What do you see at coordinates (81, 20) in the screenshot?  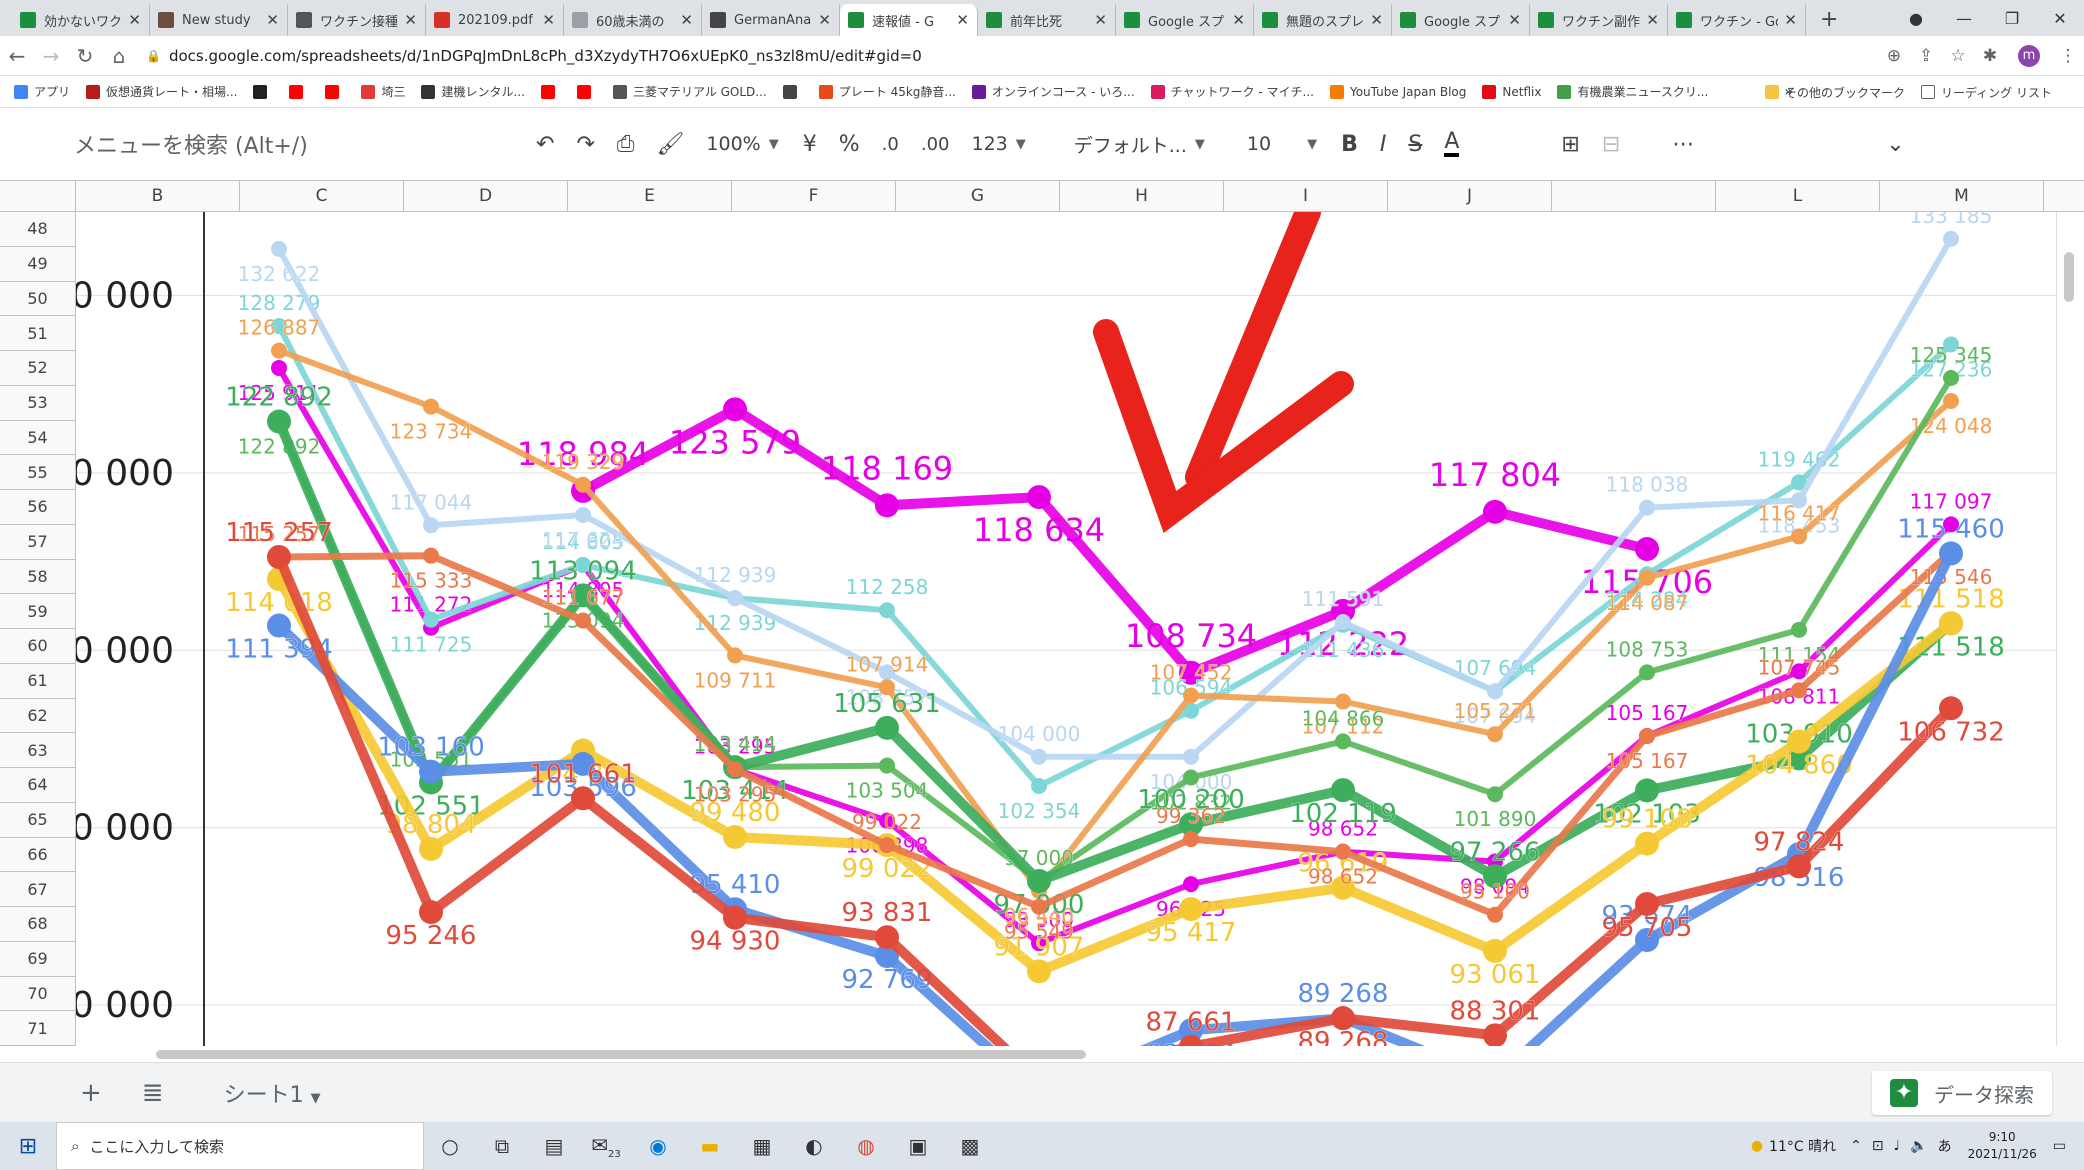 I see `browser-tab: 効かないワク ✕` at bounding box center [81, 20].